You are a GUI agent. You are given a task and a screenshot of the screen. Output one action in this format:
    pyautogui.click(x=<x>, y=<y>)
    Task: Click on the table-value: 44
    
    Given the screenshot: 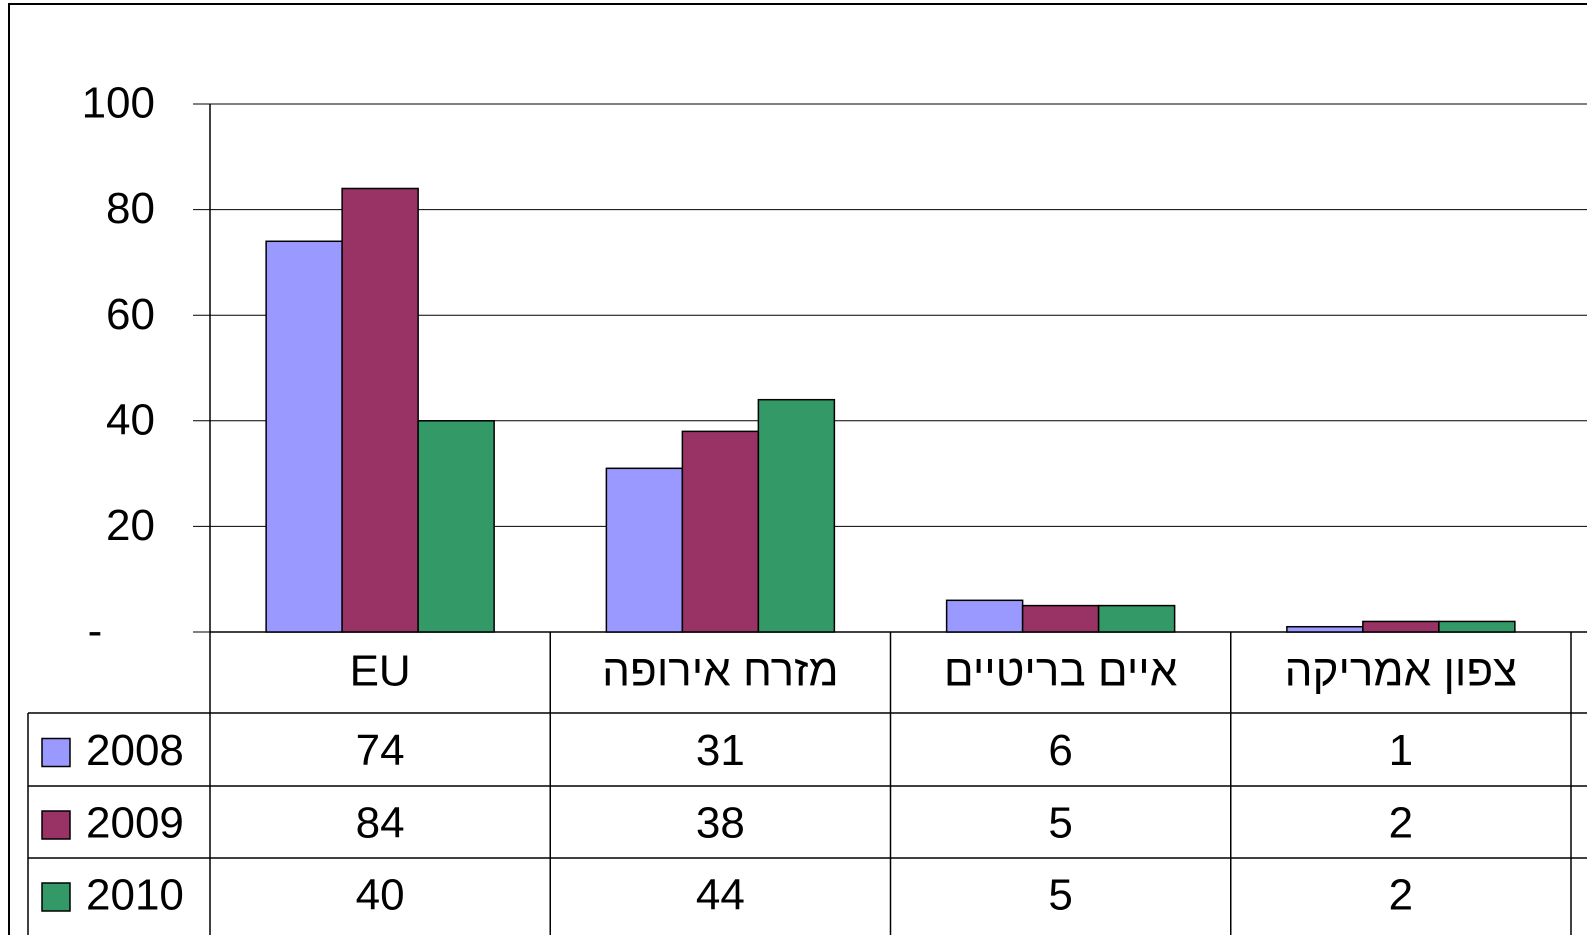 What is the action you would take?
    pyautogui.click(x=720, y=895)
    